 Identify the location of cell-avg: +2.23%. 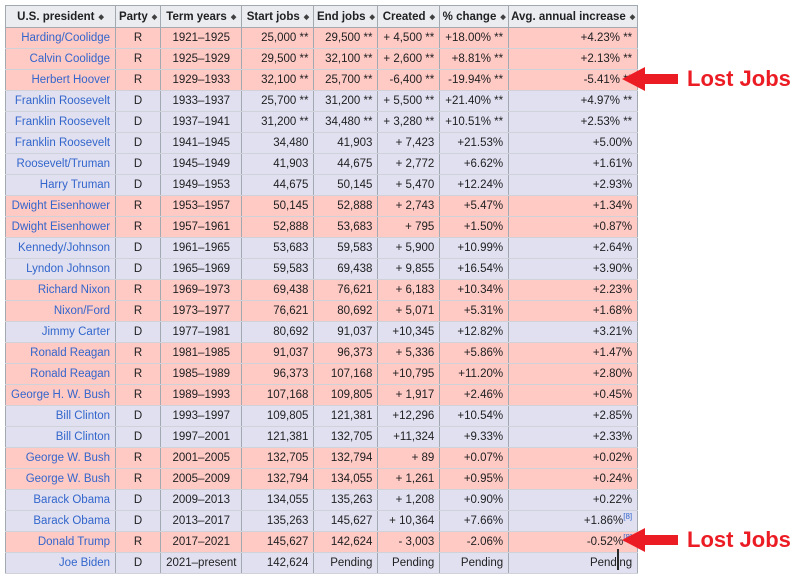
(573, 290).